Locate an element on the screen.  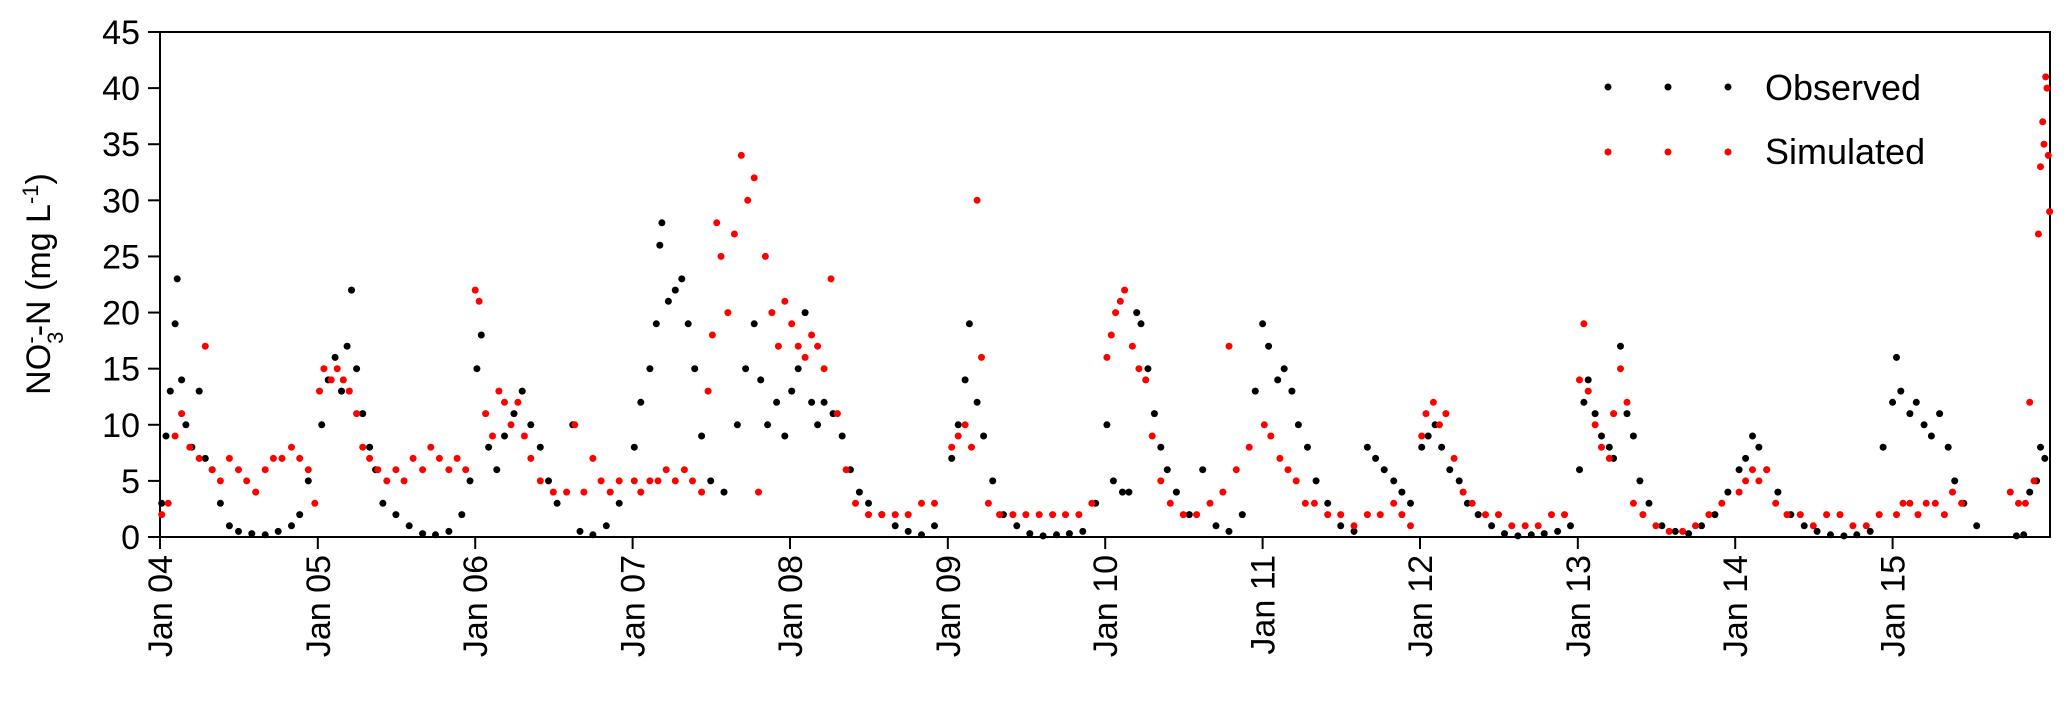
legend-observed-label: Observed is located at coordinates (1843, 87).